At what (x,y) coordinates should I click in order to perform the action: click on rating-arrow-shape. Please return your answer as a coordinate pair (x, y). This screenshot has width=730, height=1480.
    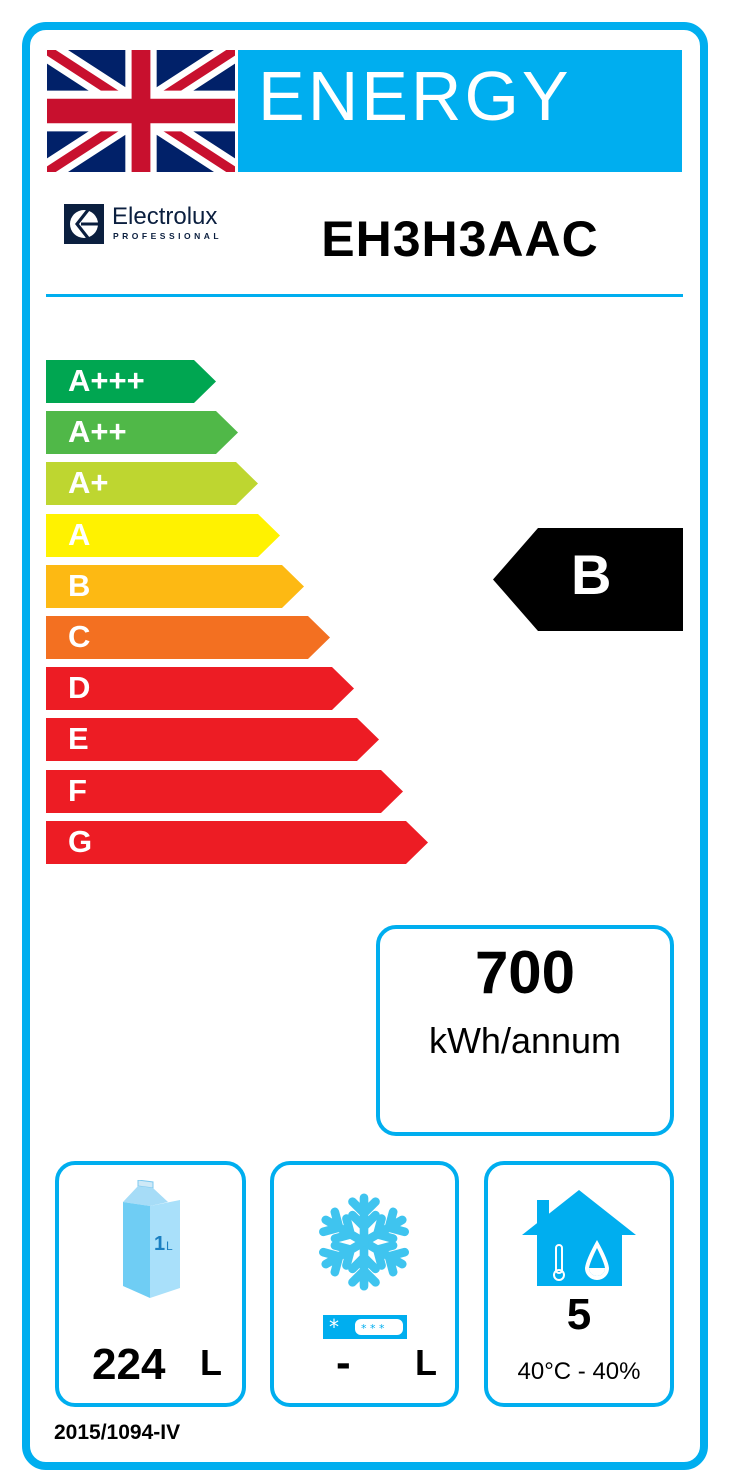
    Looking at the image, I should click on (588, 579).